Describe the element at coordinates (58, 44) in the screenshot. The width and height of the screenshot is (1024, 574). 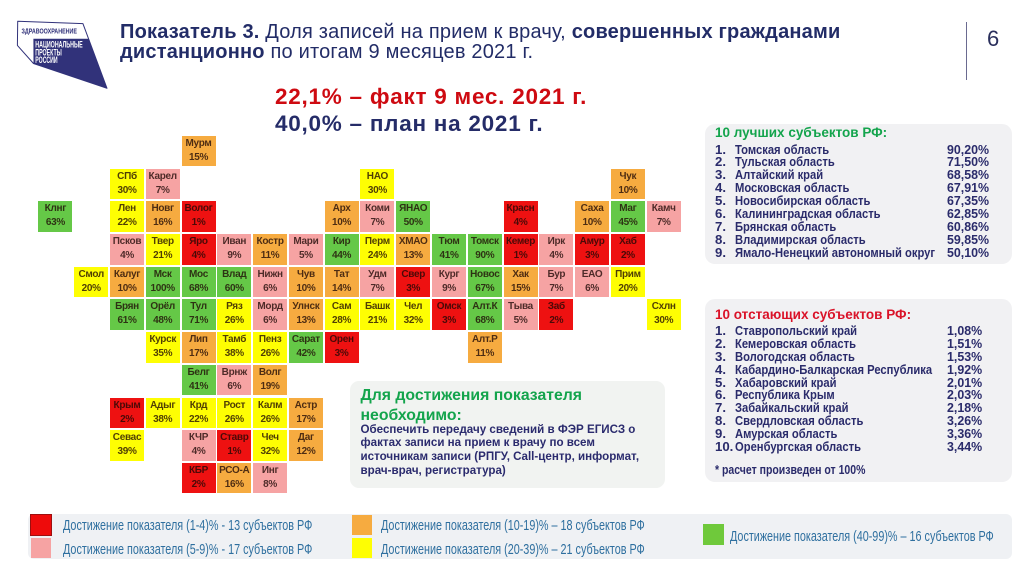
I see `svg-text: НАЦИОНАЛЬНЫЕ` at that location.